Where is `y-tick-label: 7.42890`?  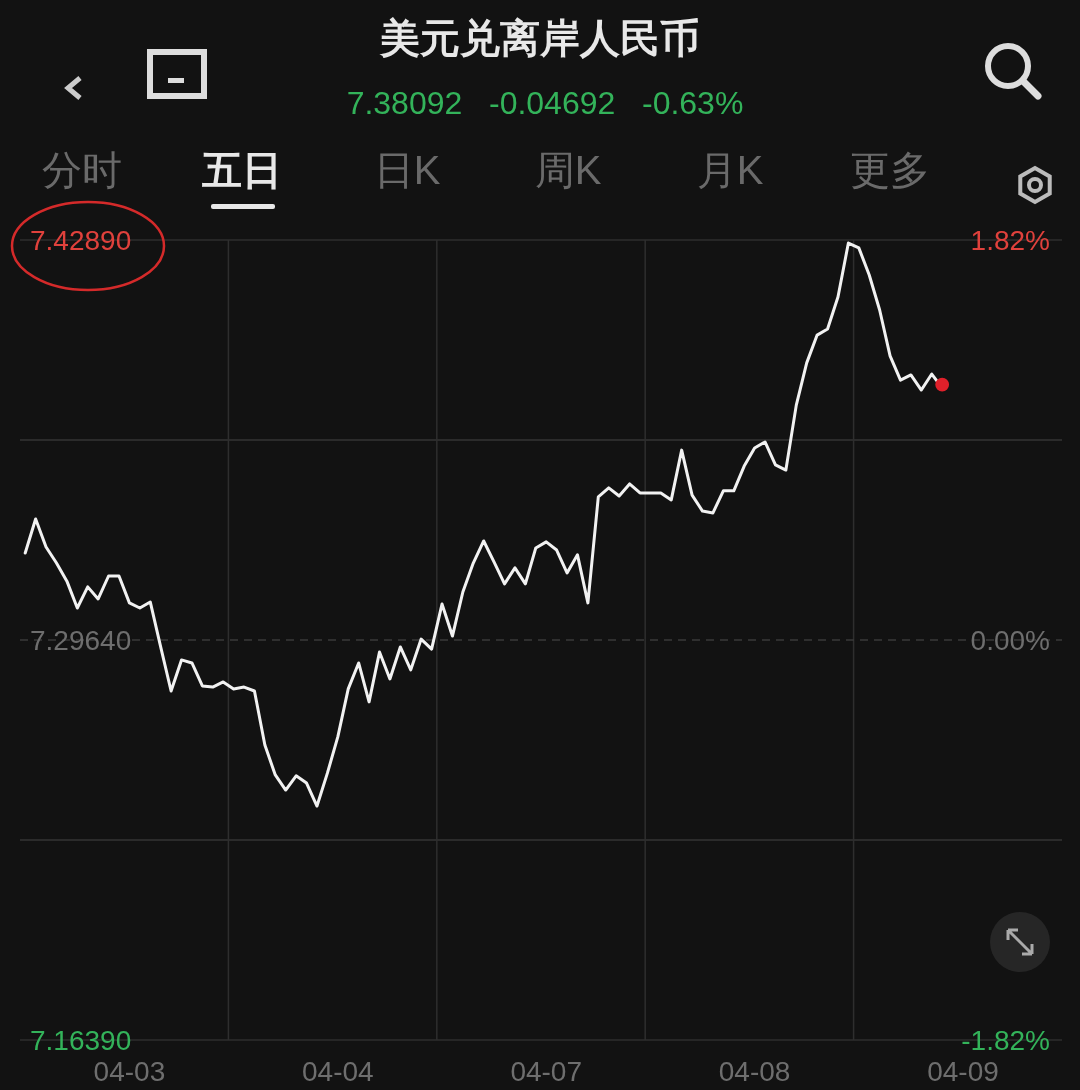 y-tick-label: 7.42890 is located at coordinates (81, 240).